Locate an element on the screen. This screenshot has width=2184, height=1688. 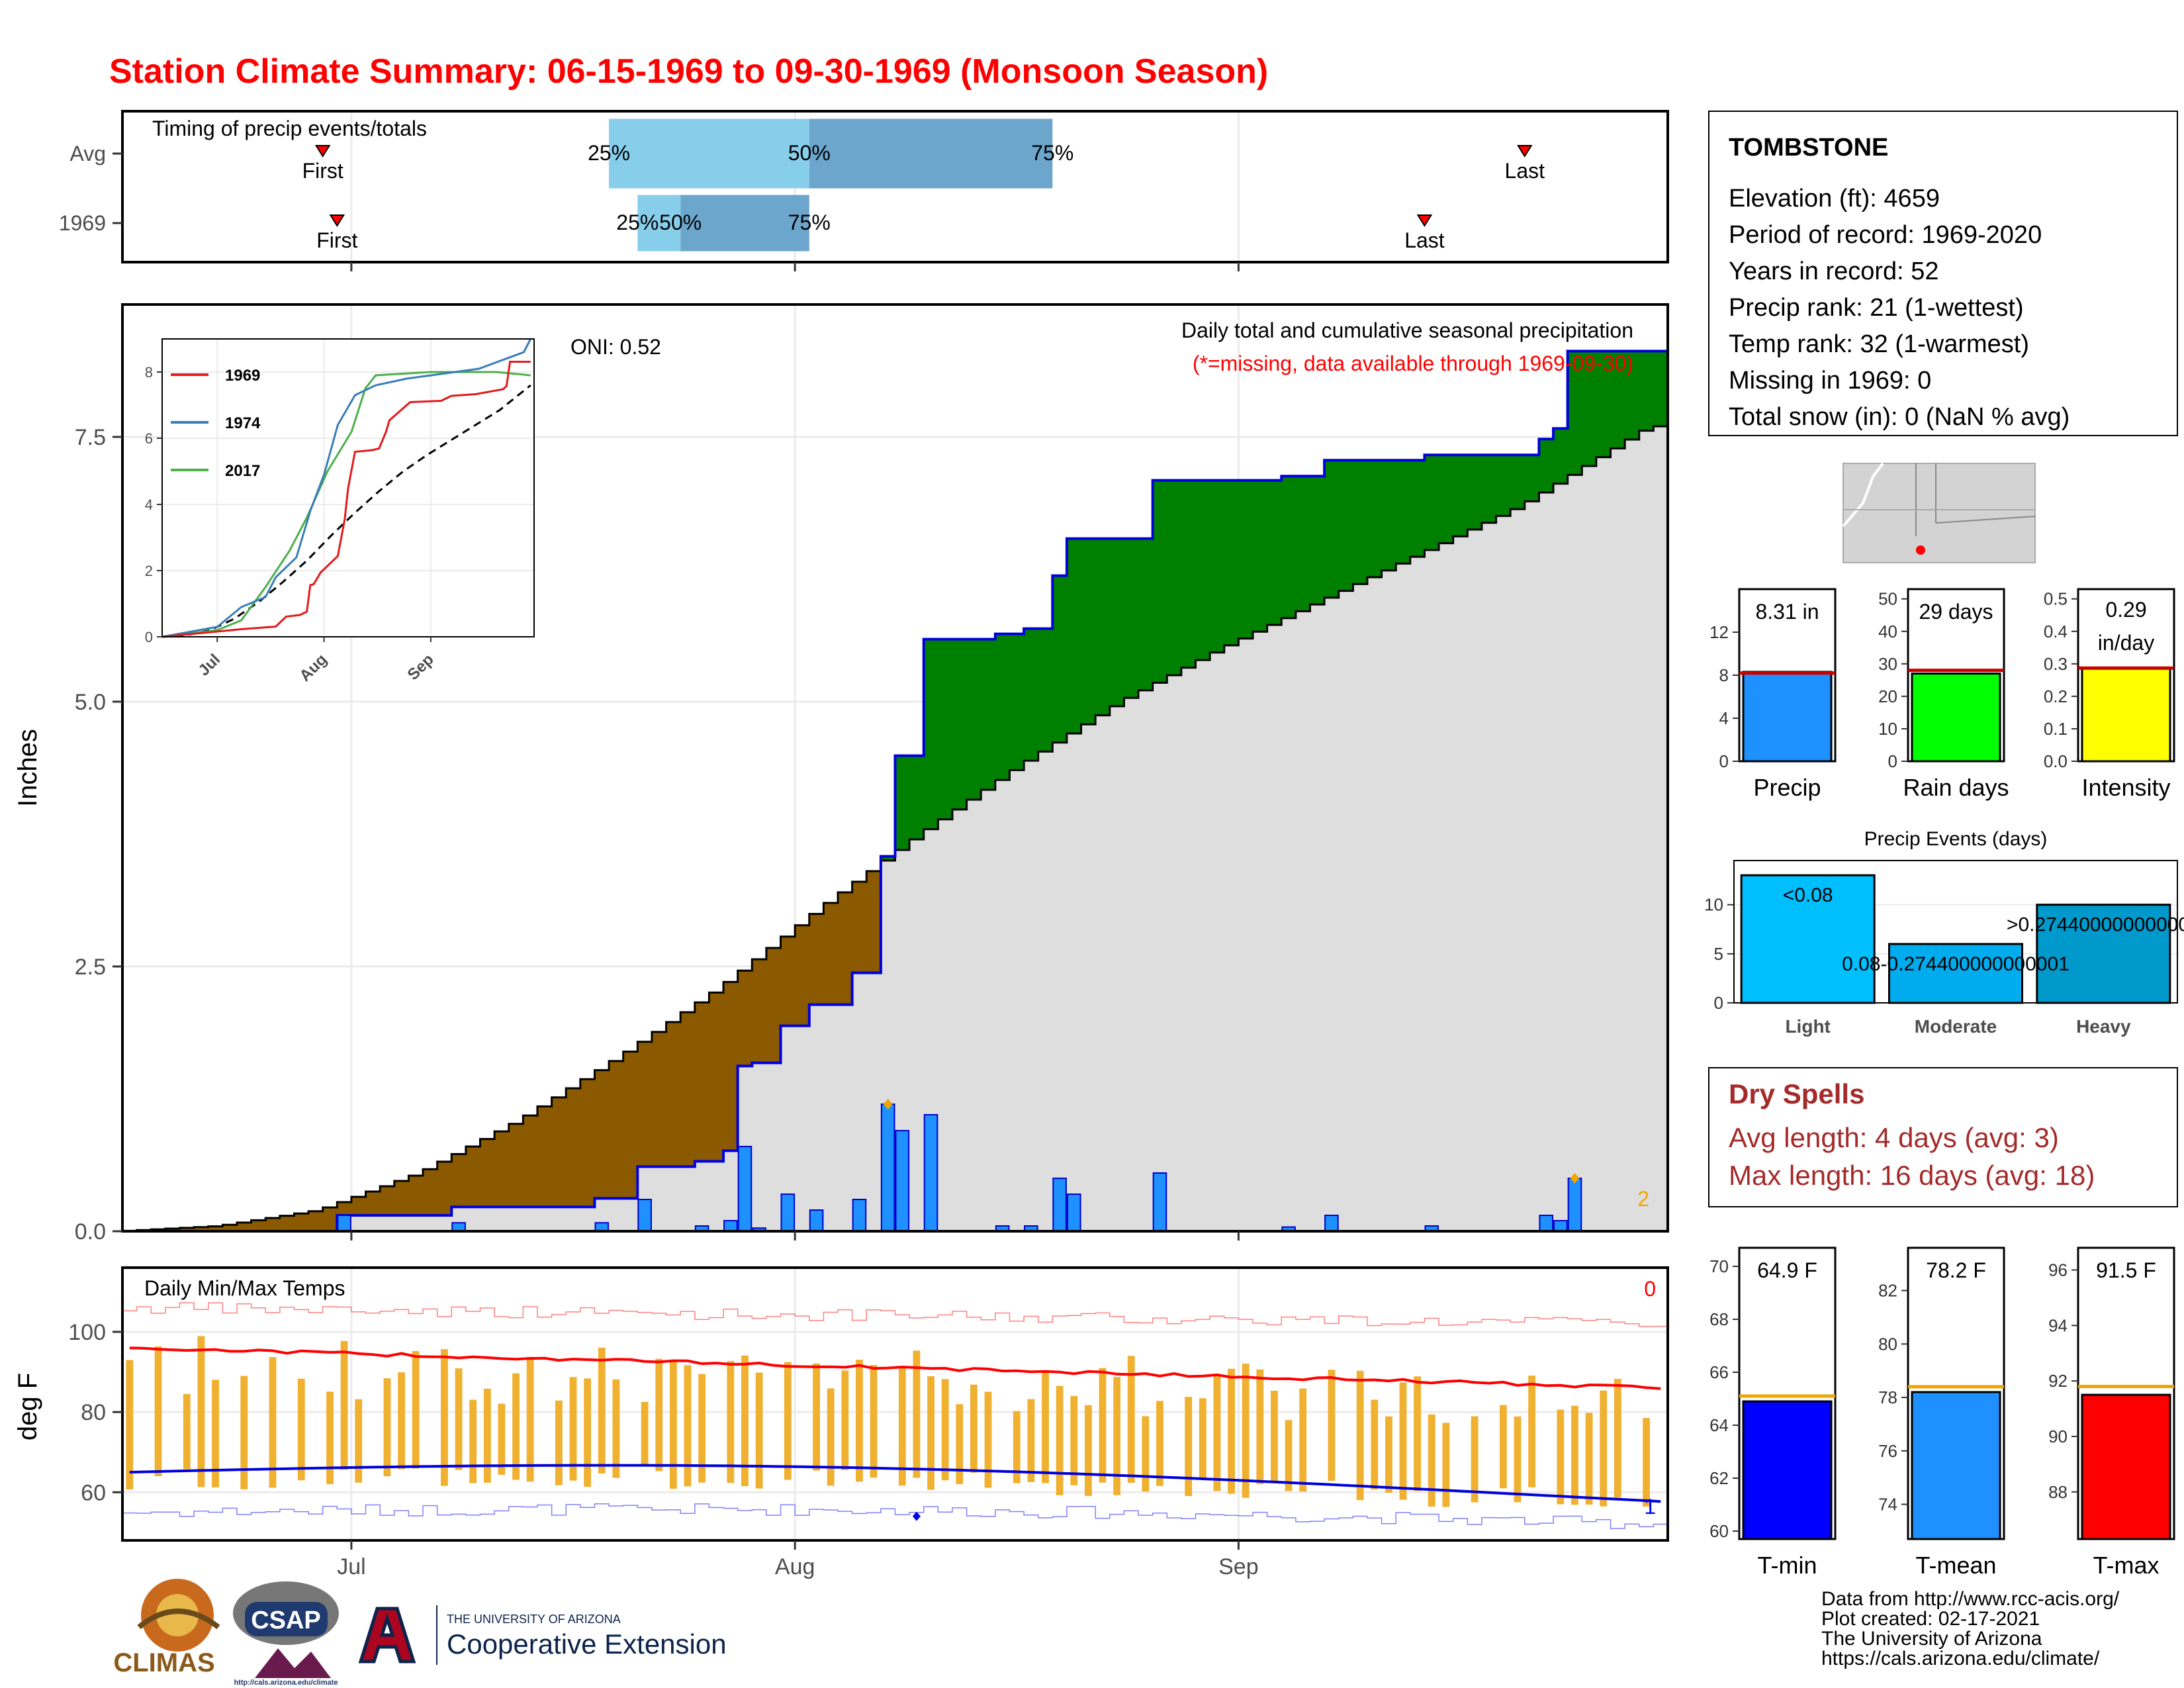
gauge-value-text: 91.5 F is located at coordinates (2126, 1270).